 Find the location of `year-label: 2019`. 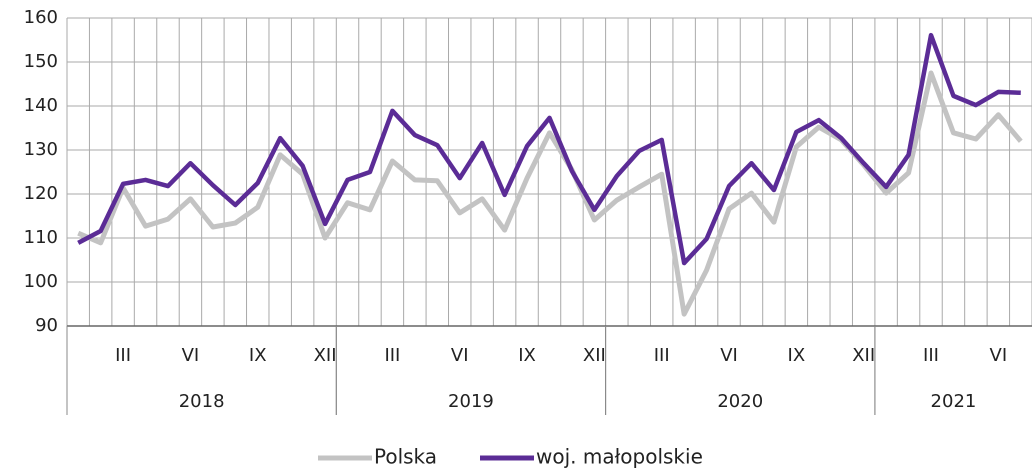

year-label: 2019 is located at coordinates (471, 401).